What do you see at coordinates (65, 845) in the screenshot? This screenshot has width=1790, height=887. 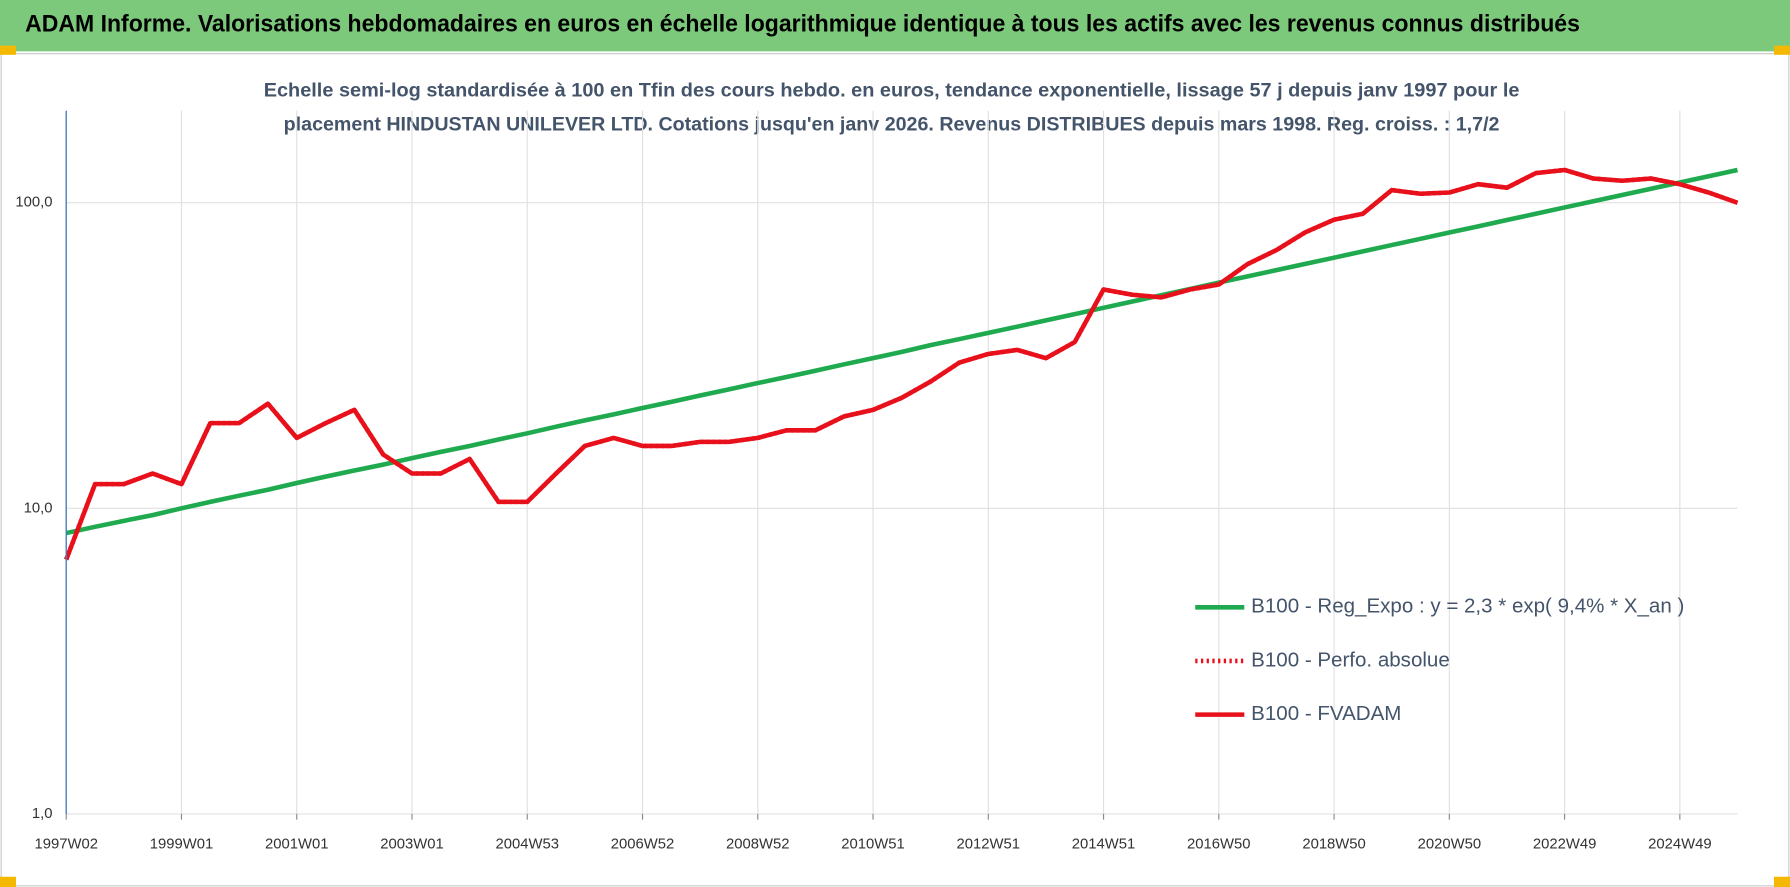 I see `x-tick-label: 1997W02` at bounding box center [65, 845].